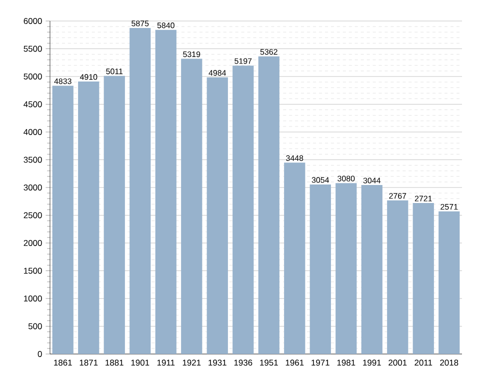 Image resolution: width=488 pixels, height=373 pixels. Describe the element at coordinates (33, 271) in the screenshot. I see `y-tick-label: 1500` at that location.